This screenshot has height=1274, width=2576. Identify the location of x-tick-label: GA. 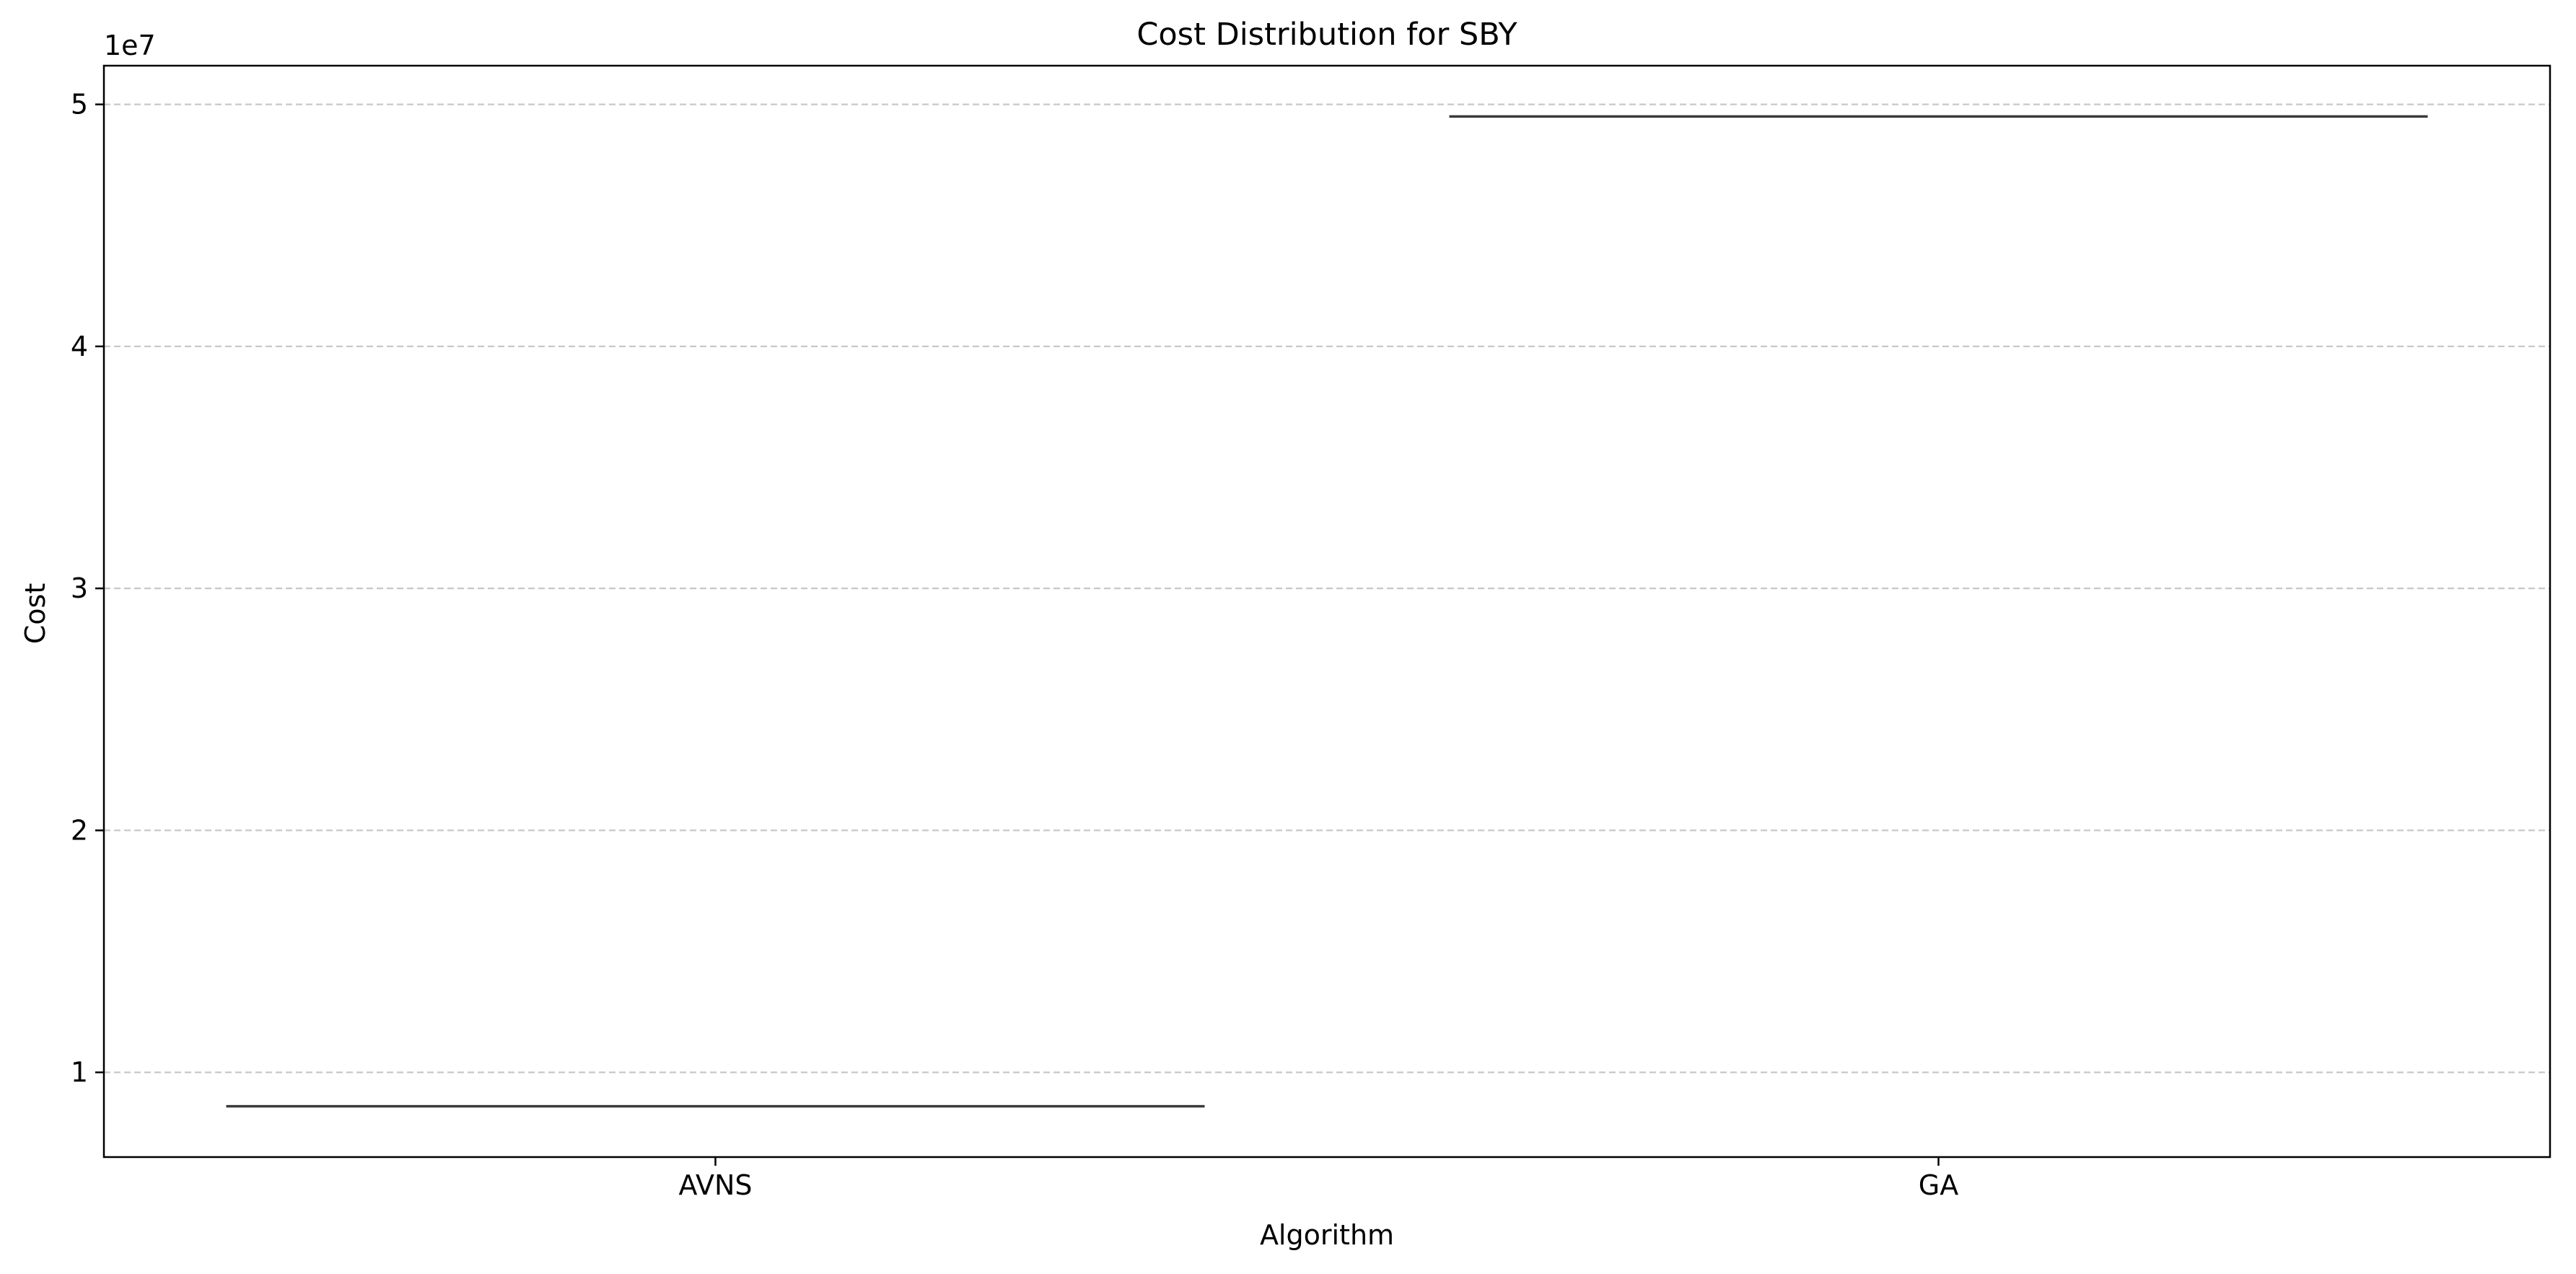
(1938, 1185).